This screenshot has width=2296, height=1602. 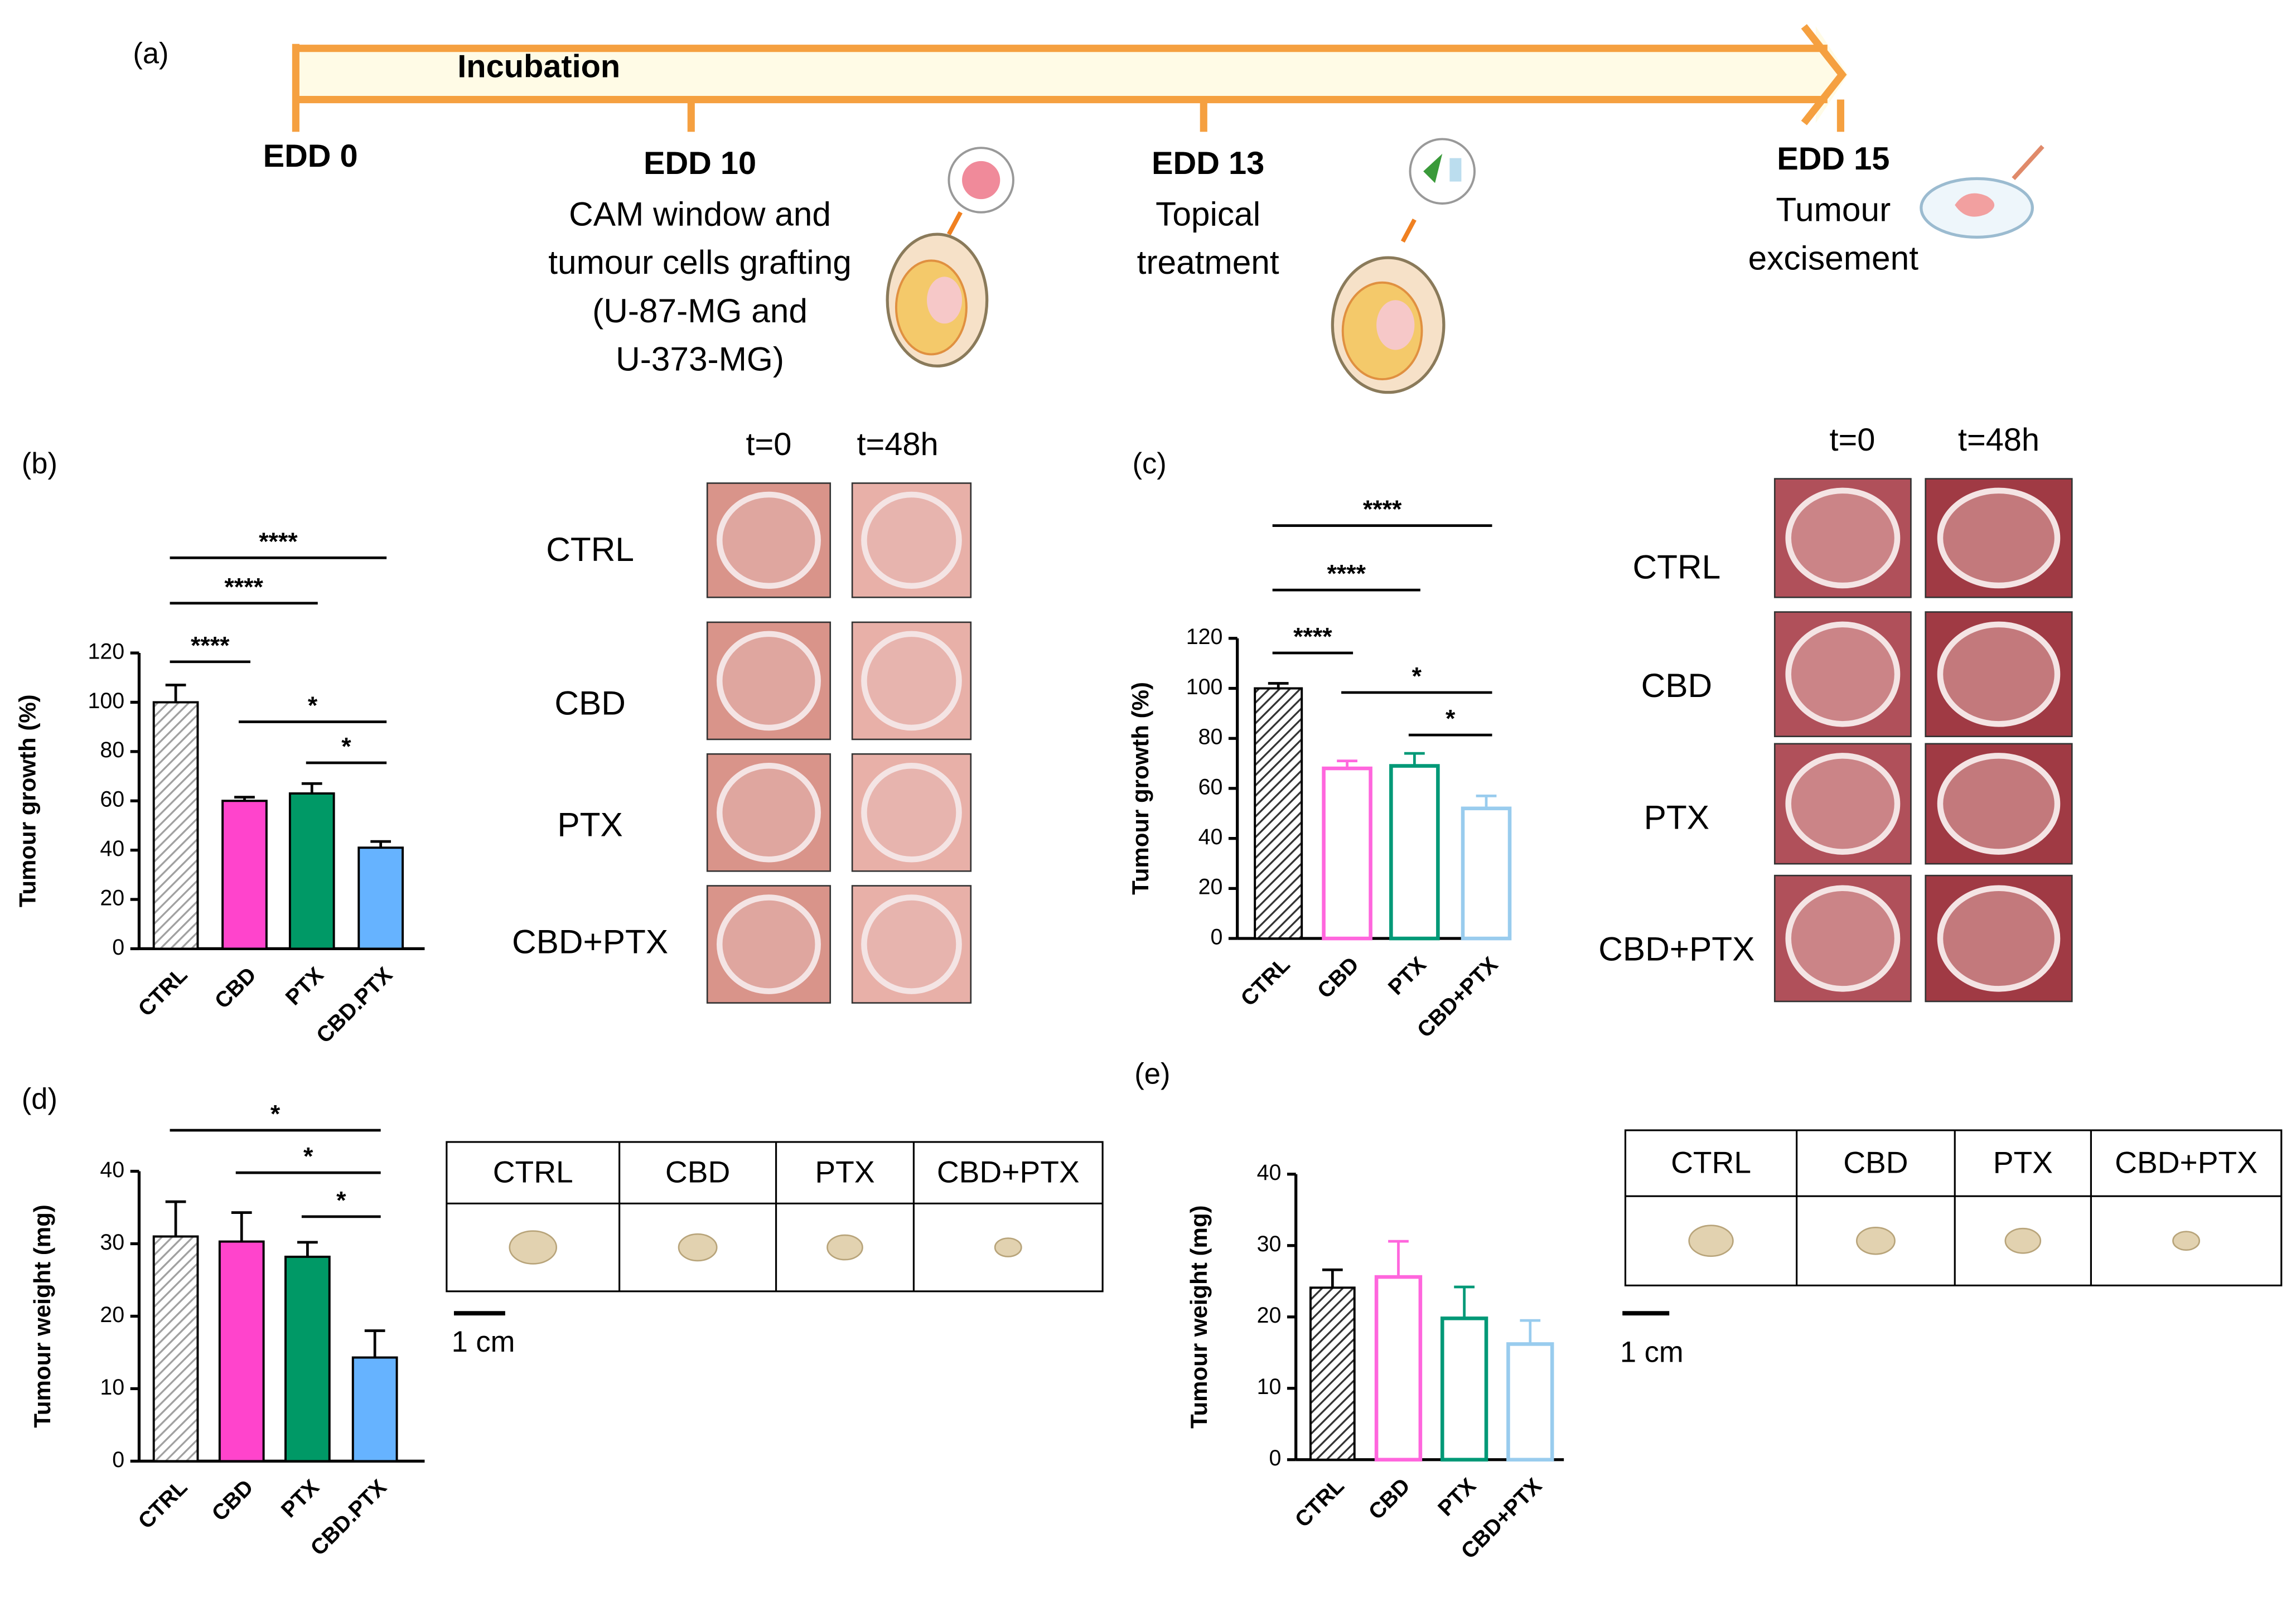 I want to click on row-label: CTRL, so click(x=590, y=549).